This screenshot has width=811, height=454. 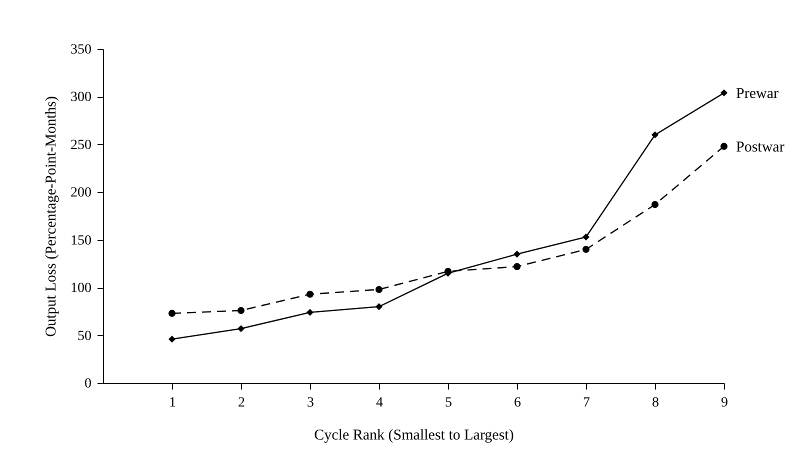 What do you see at coordinates (655, 403) in the screenshot?
I see `x-tick-label: 8` at bounding box center [655, 403].